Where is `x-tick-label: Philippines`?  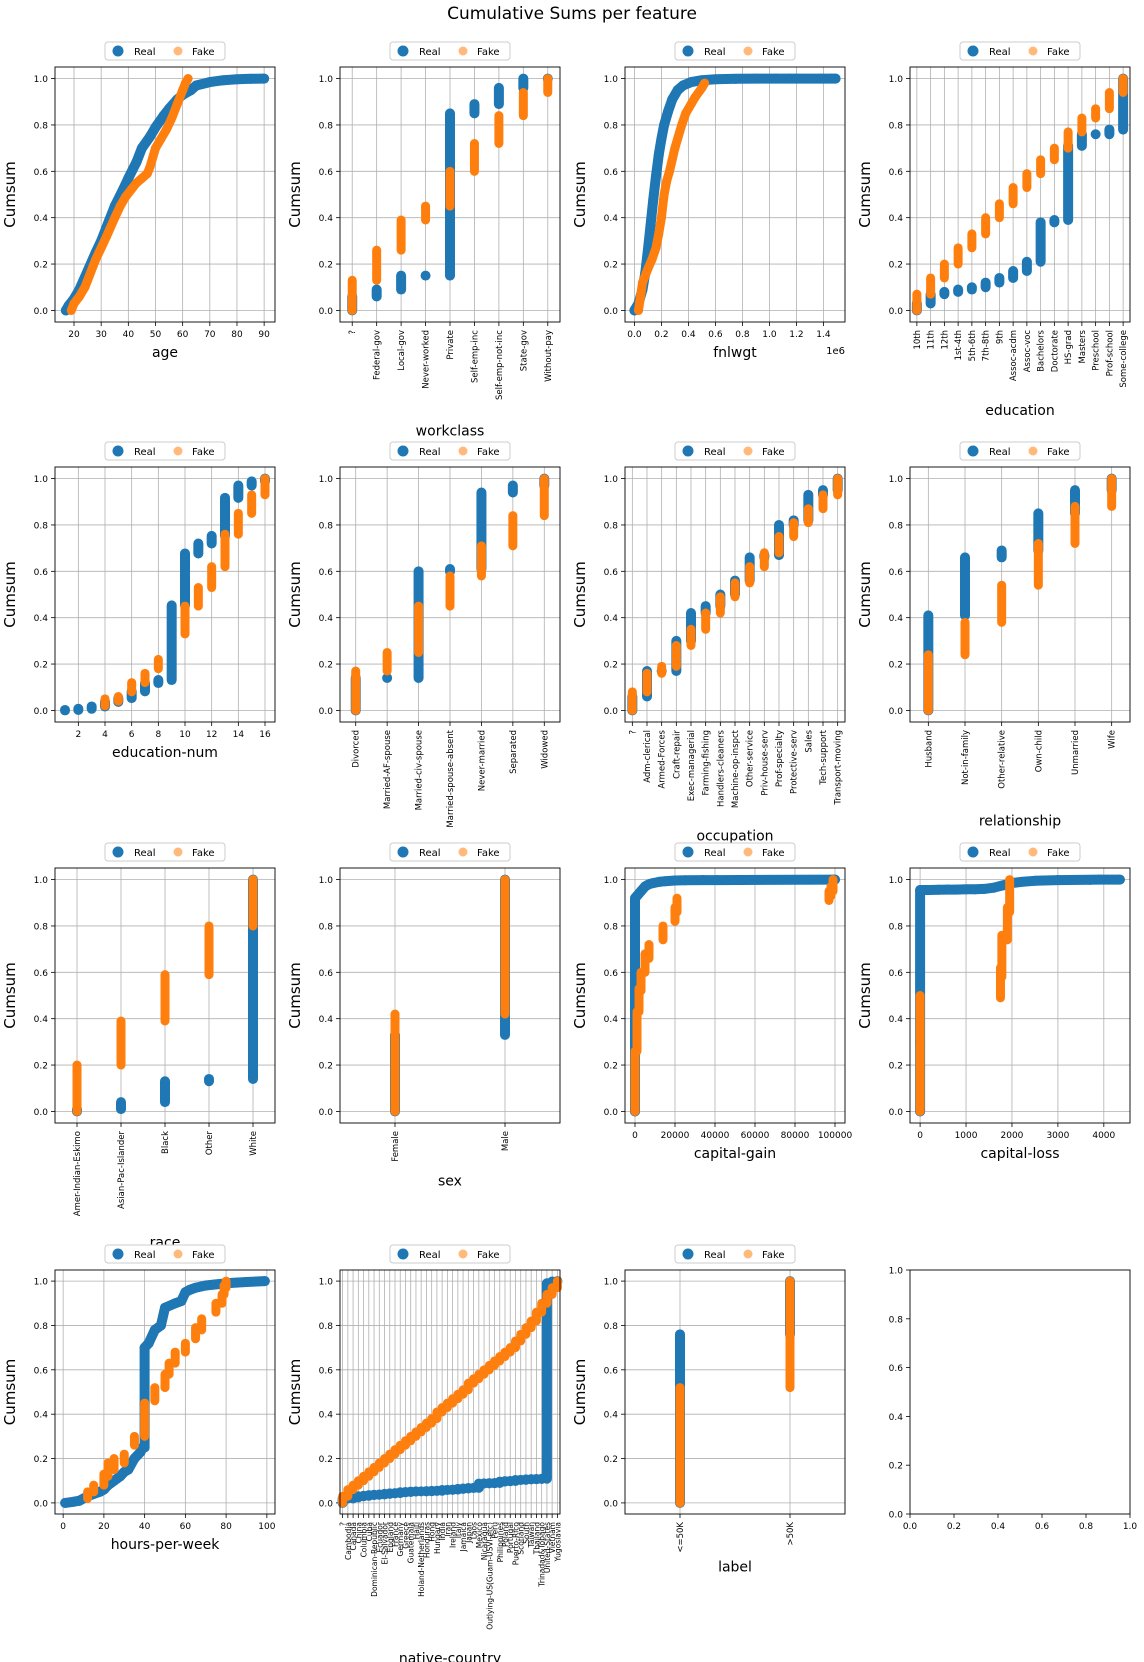
x-tick-label: Philippines is located at coordinates (500, 1542).